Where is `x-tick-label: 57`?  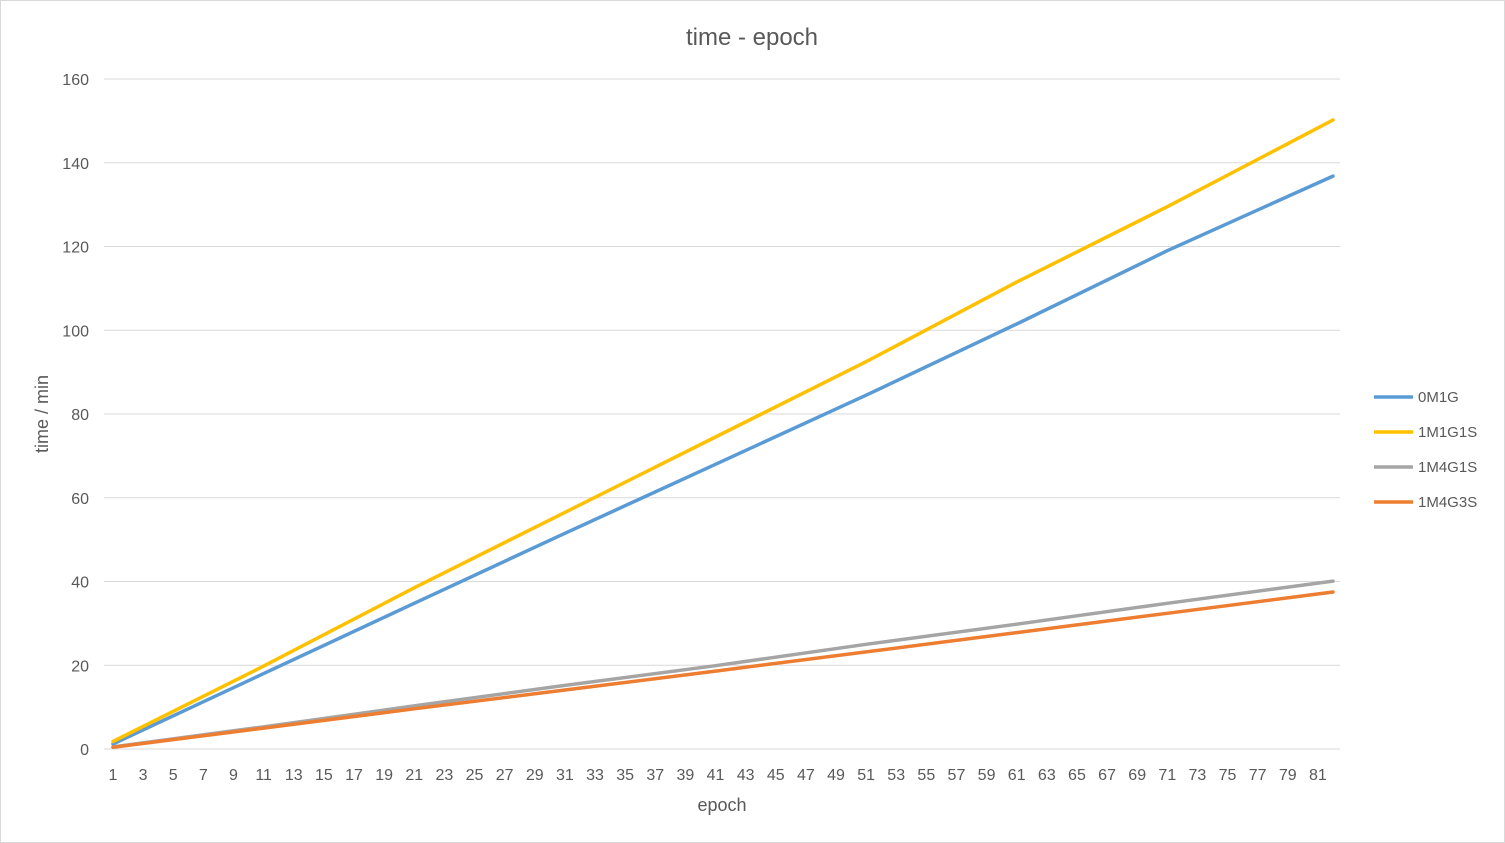
x-tick-label: 57 is located at coordinates (957, 775).